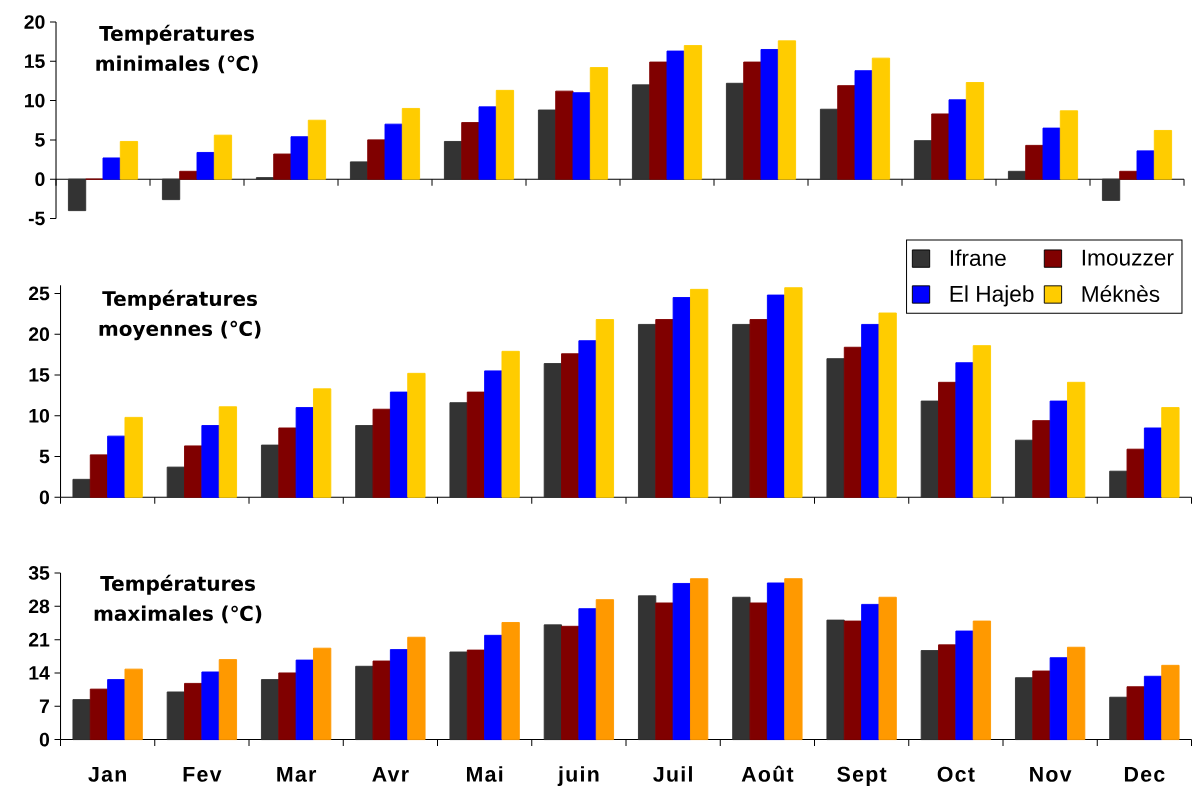  What do you see at coordinates (39, 573) in the screenshot?
I see `y-tick-label: 35` at bounding box center [39, 573].